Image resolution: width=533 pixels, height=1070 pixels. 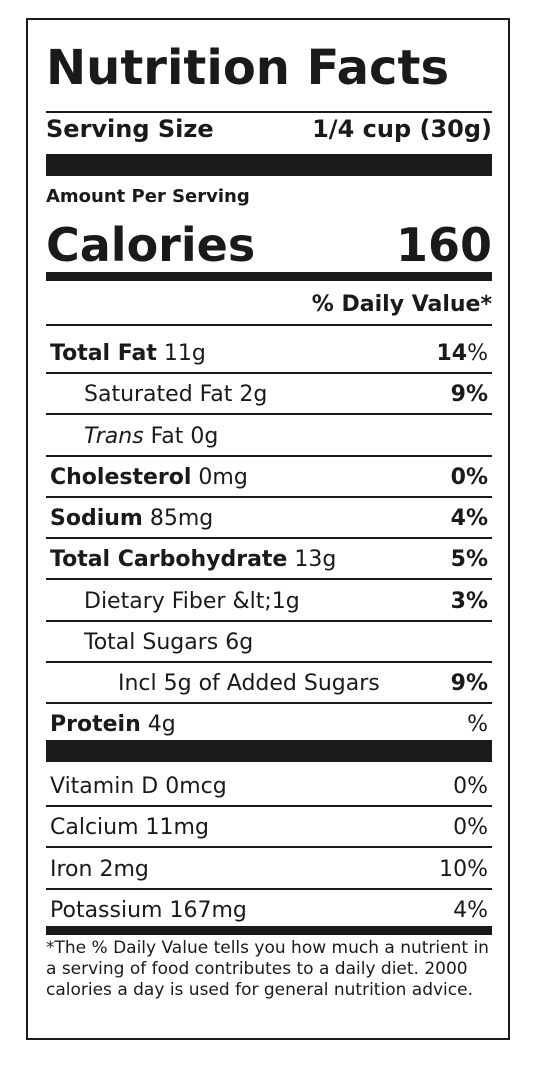 I want to click on vitamin-name: Vitamin D 0mcg, so click(x=138, y=786).